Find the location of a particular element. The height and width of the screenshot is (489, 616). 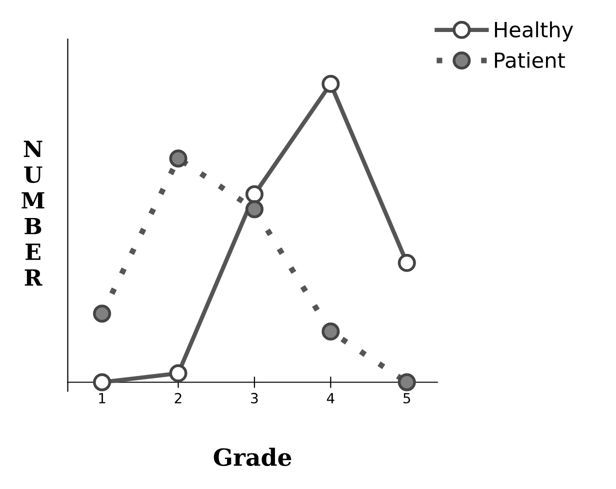

x-tick-label: 5 is located at coordinates (407, 398).